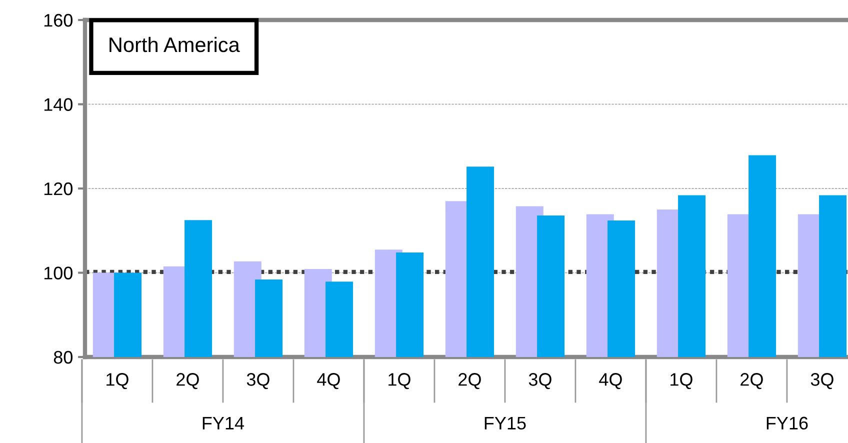 The image size is (848, 443). I want to click on text: North America, so click(175, 44).